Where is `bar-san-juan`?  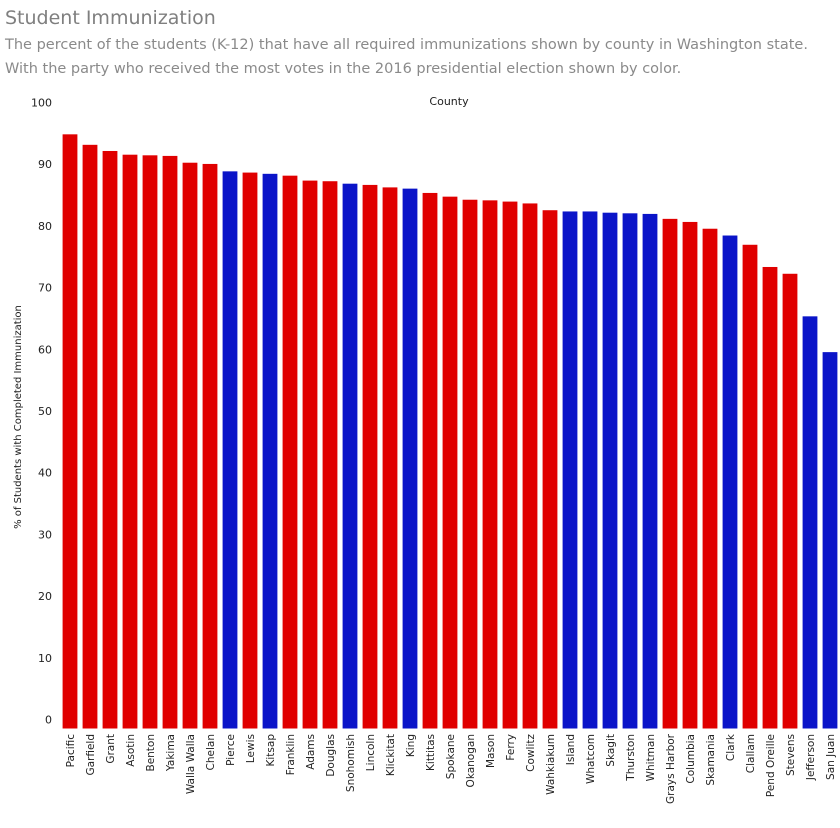
bar-san-juan is located at coordinates (830, 540).